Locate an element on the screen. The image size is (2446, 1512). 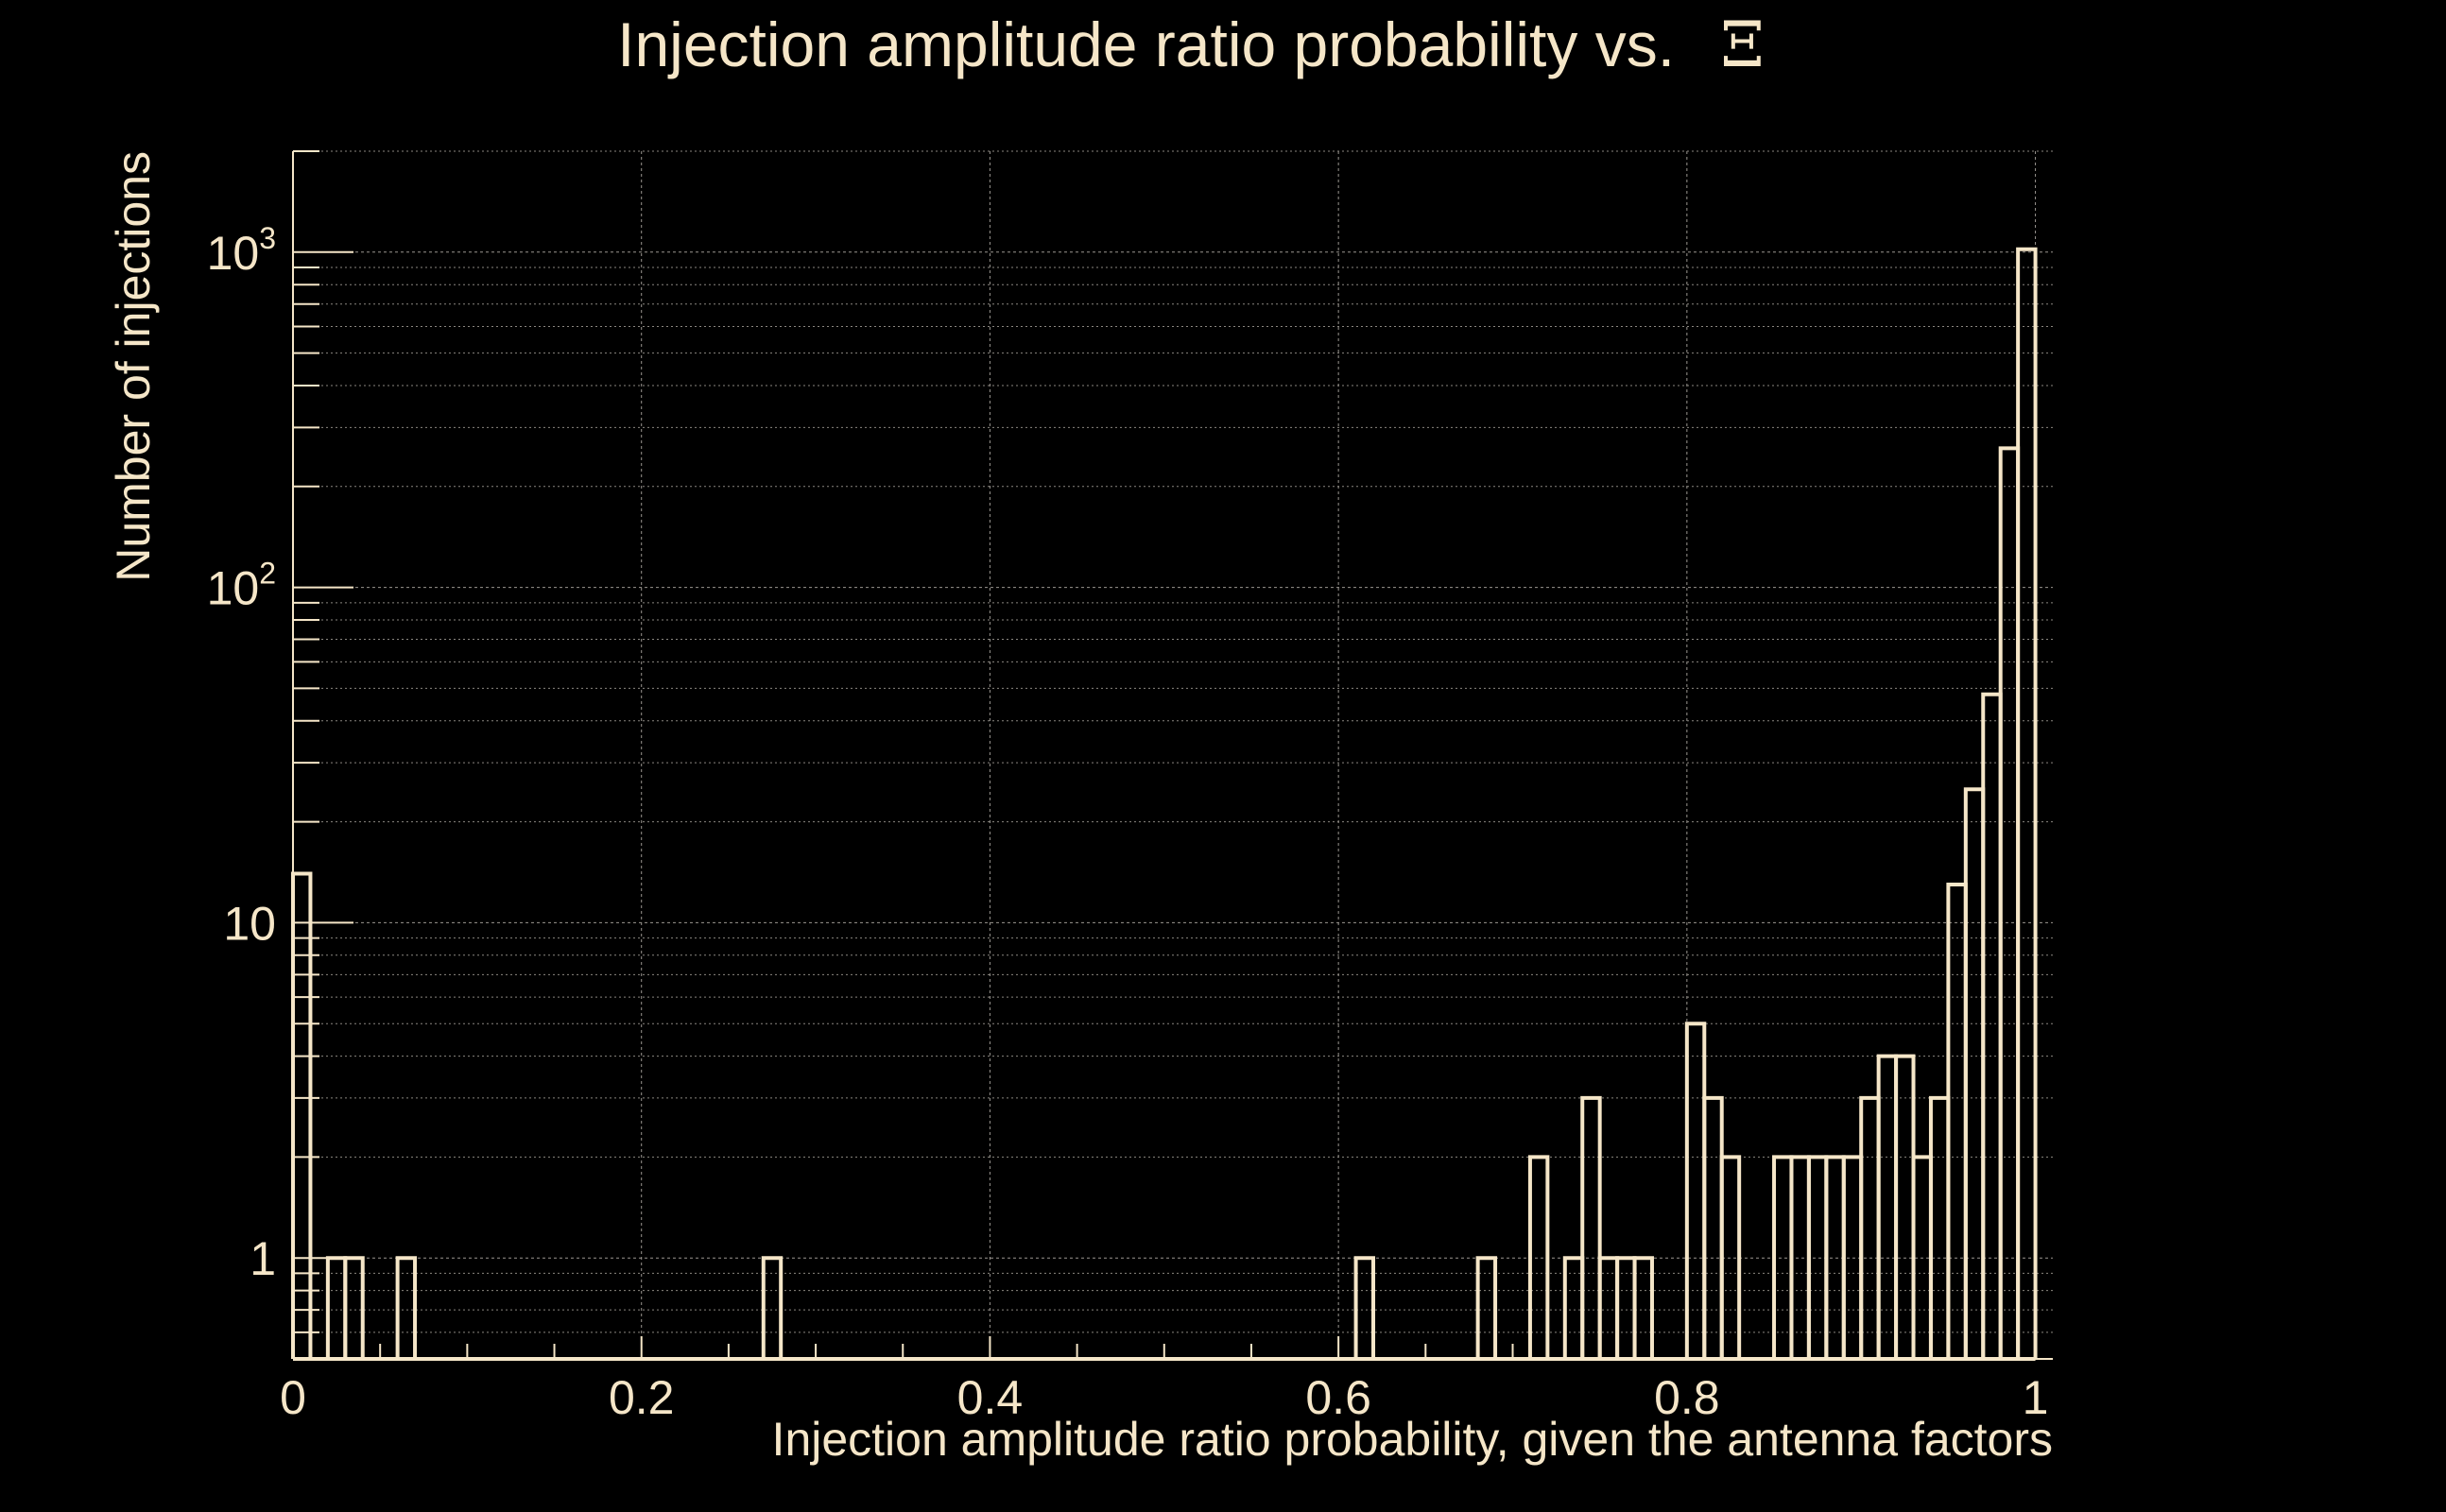
y-tick-label: 10³ is located at coordinates (241, 250).